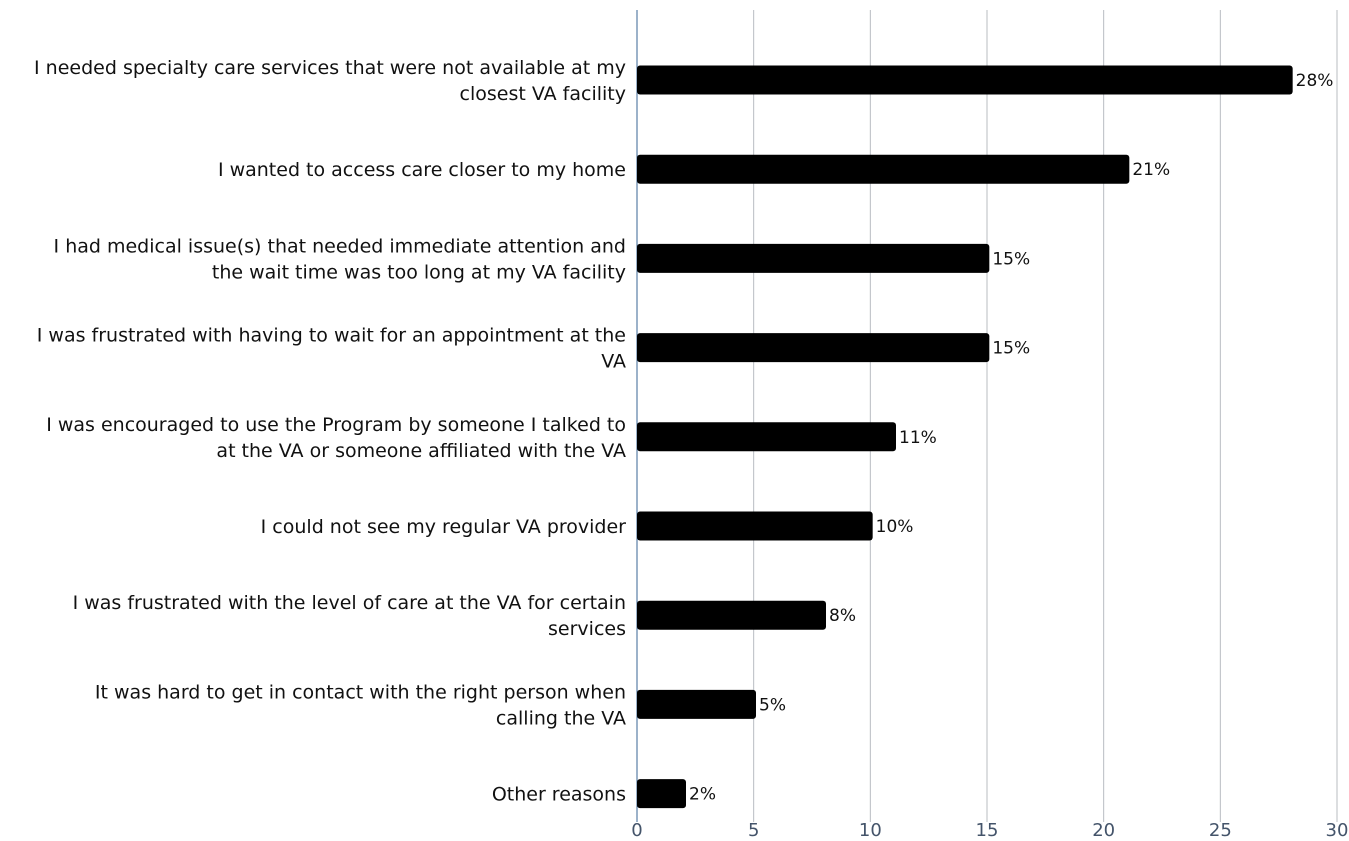 The height and width of the screenshot is (841, 1349). Describe the element at coordinates (561, 718) in the screenshot. I see `category-label: calling the VA` at that location.